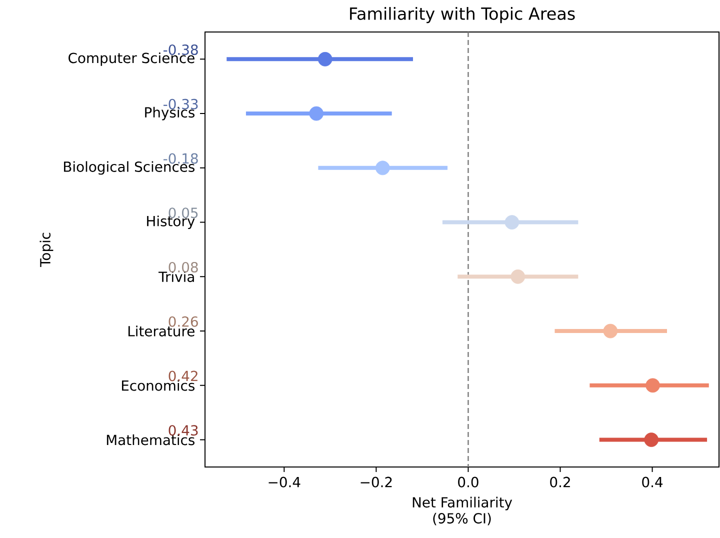 This screenshot has width=720, height=538. I want to click on chart-title: Familiarity with Topic Areas, so click(462, 15).